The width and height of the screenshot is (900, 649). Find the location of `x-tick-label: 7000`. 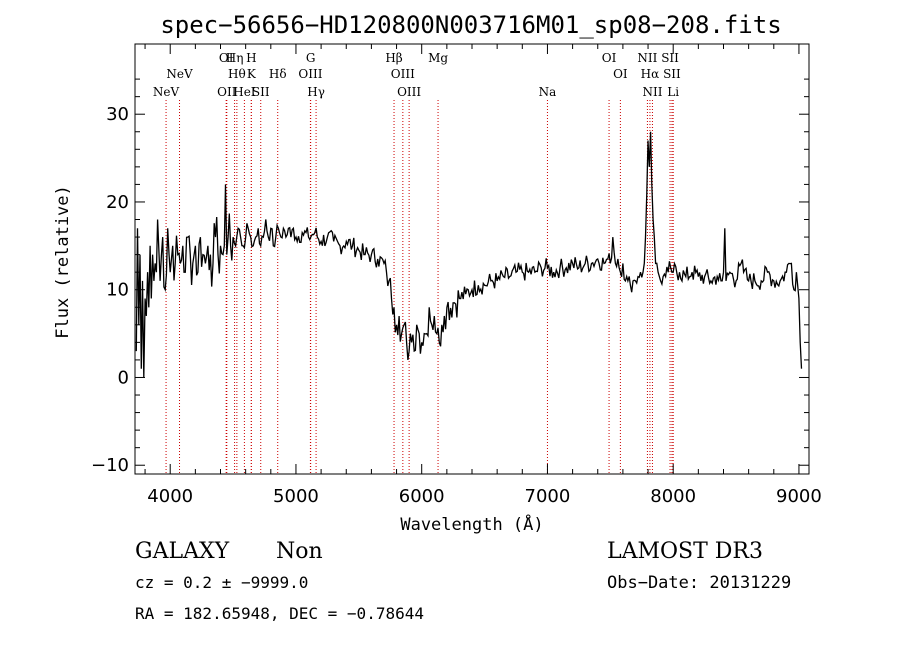

x-tick-label: 7000 is located at coordinates (548, 496).